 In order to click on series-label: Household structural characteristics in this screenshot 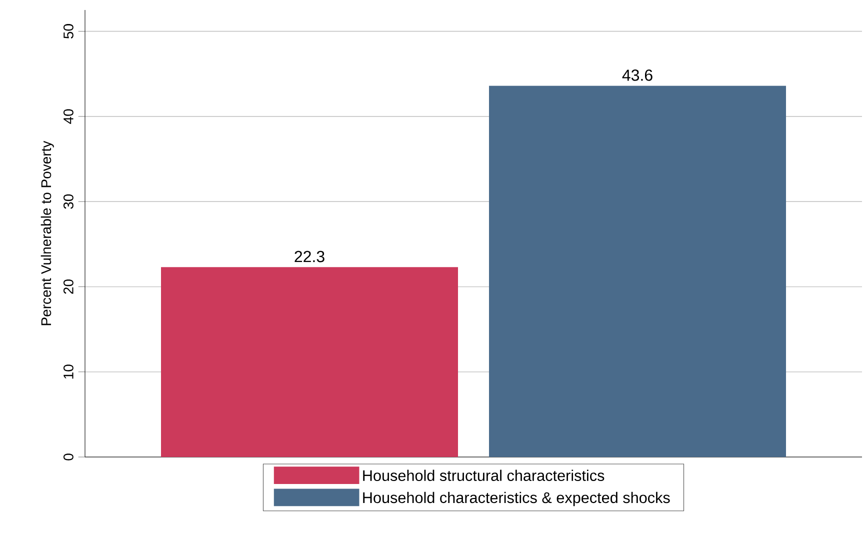, I will do `click(483, 476)`.